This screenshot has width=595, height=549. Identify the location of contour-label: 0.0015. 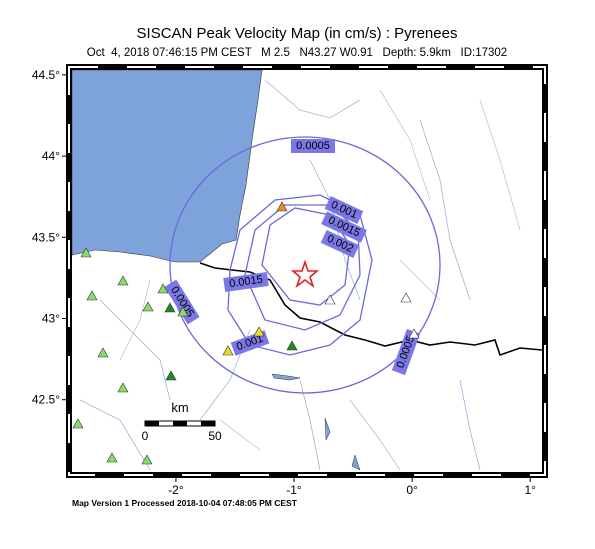
(246, 282).